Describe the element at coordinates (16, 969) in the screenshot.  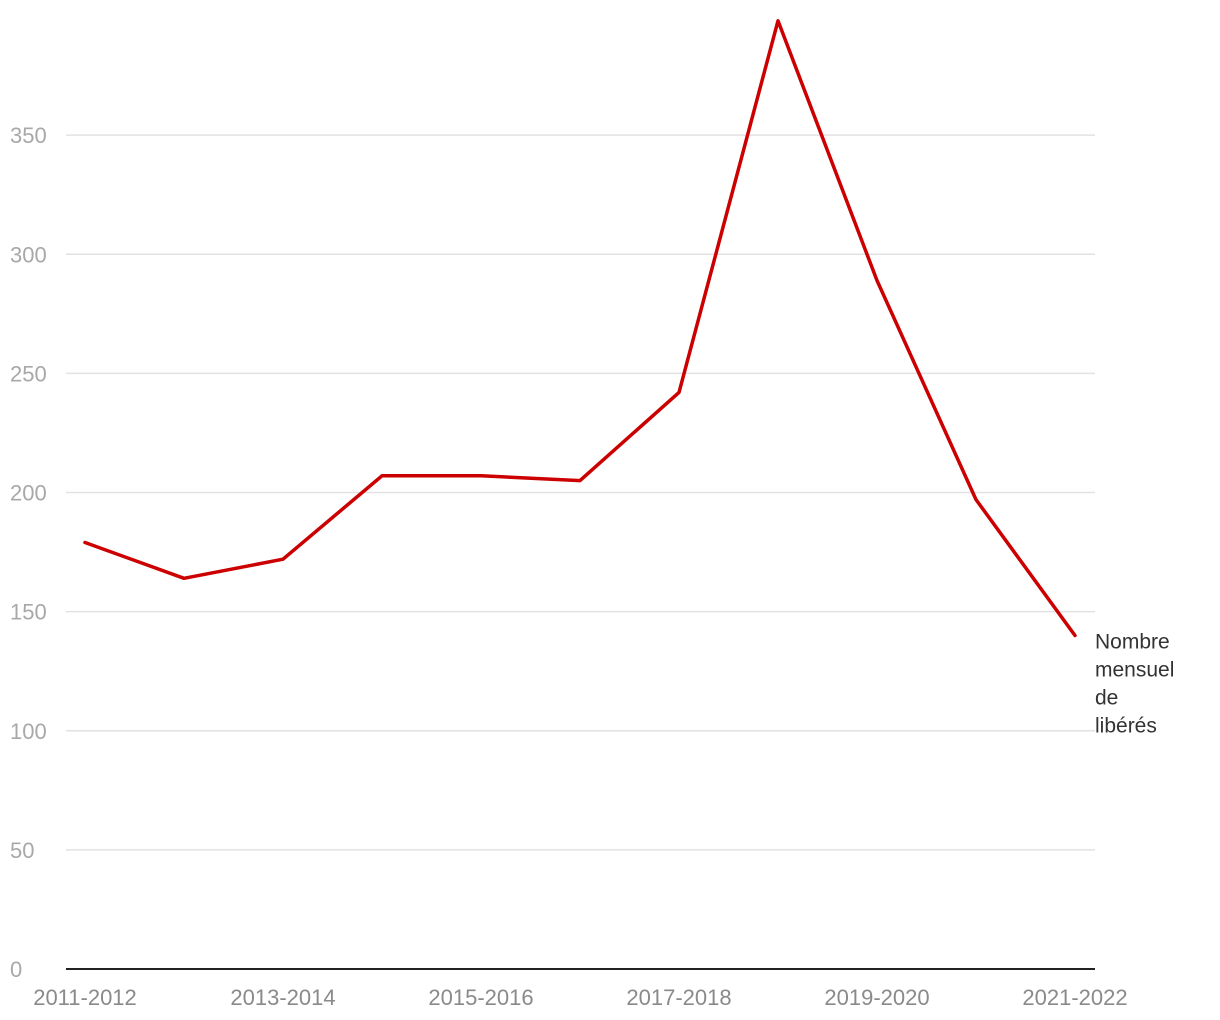
I see `y-tick-label: 0` at that location.